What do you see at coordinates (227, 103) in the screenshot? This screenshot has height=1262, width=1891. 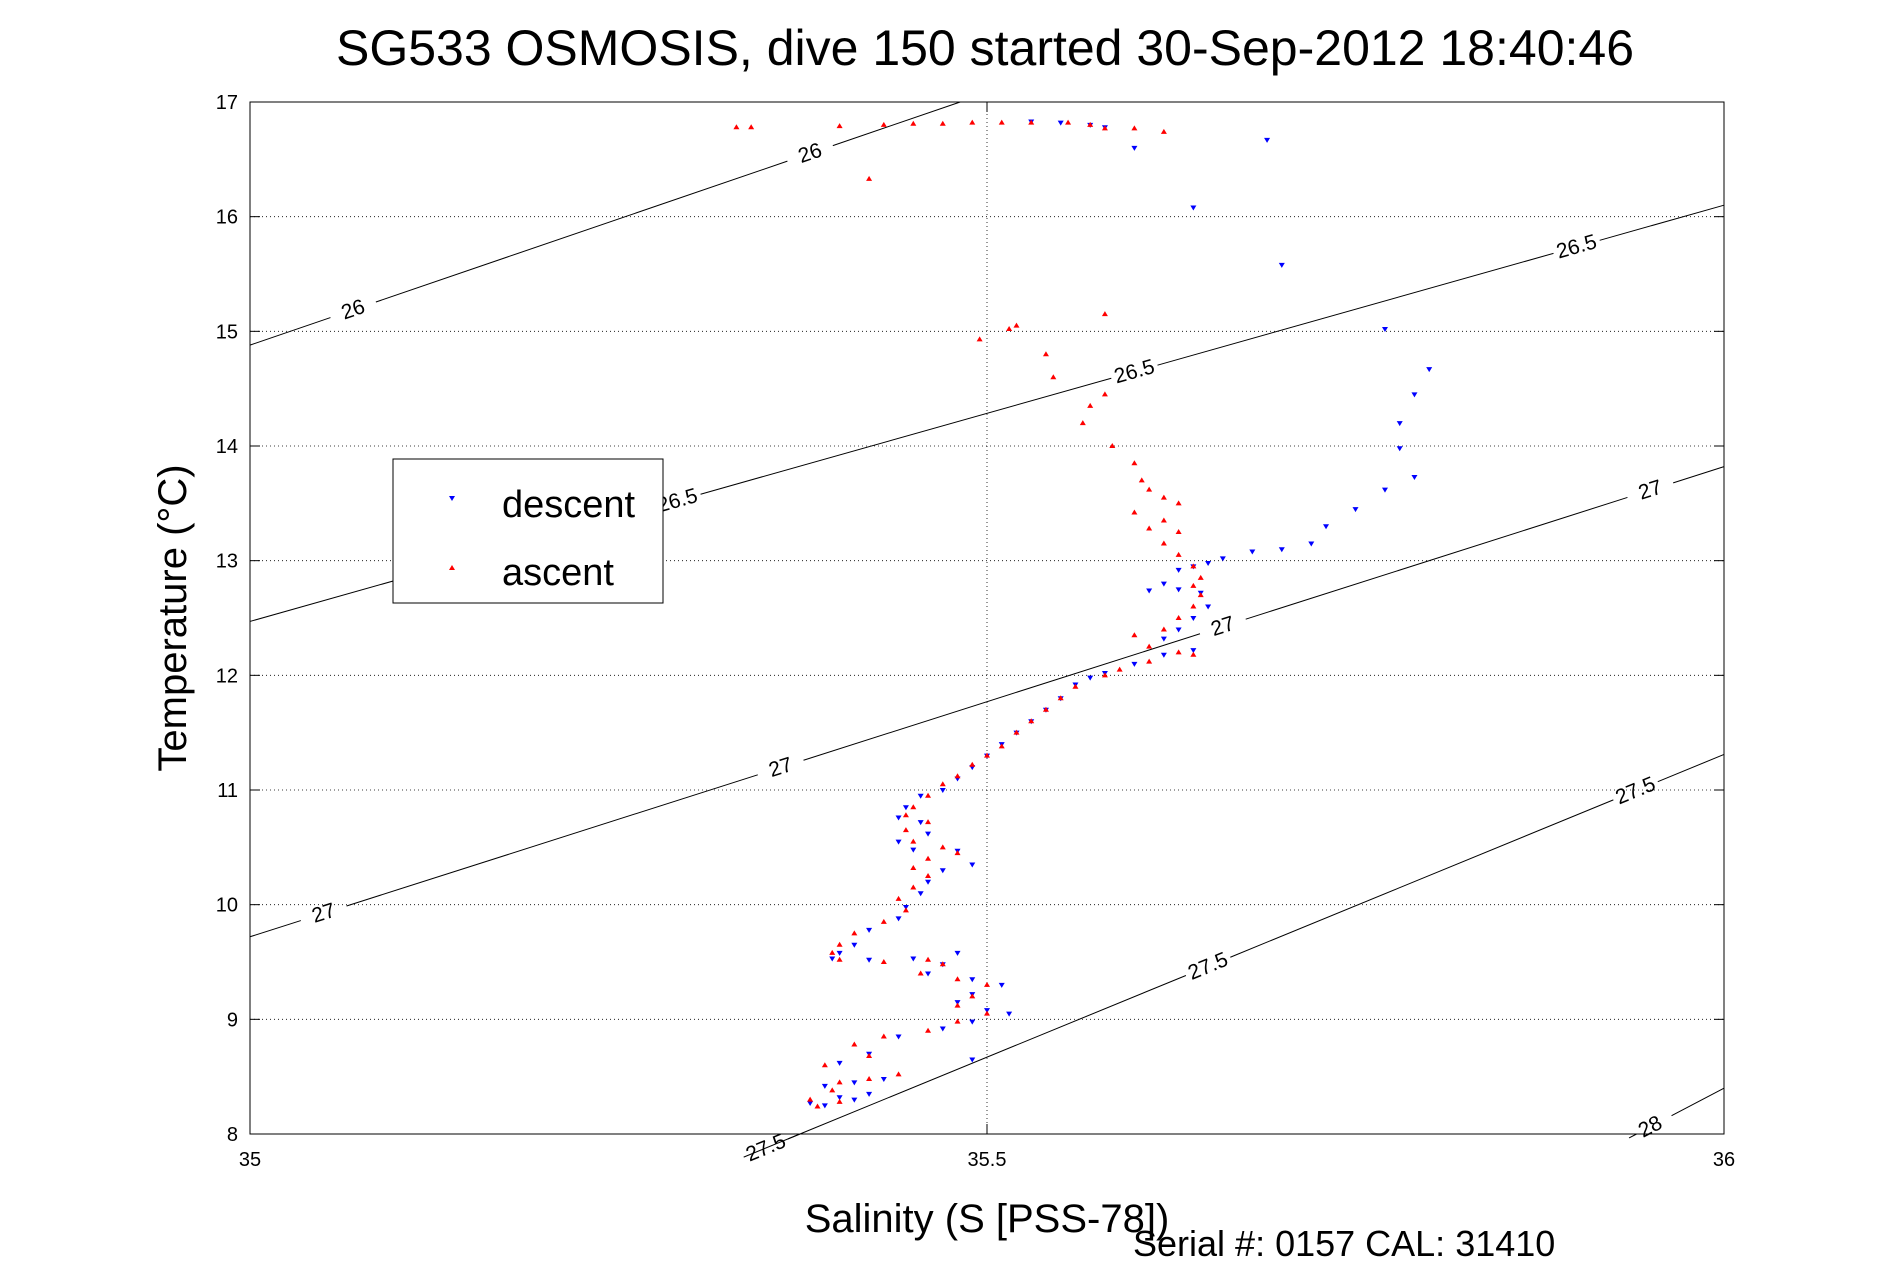 I see `y-tick-label-9: 17` at bounding box center [227, 103].